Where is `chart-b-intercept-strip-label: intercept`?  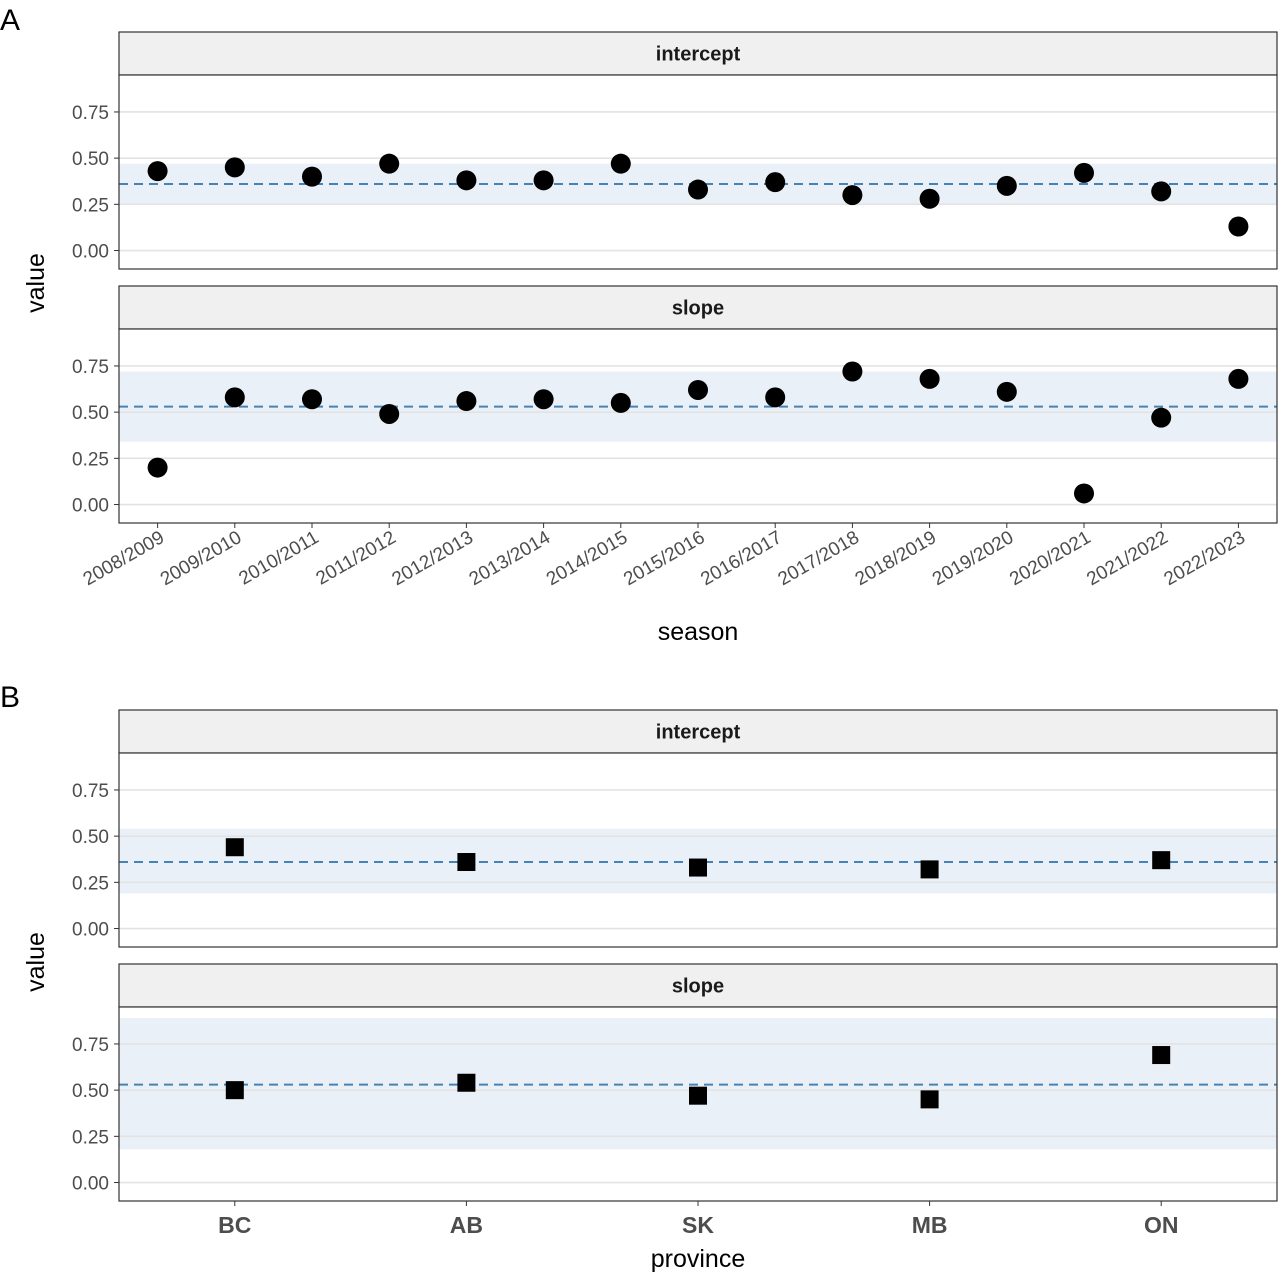
chart-b-intercept-strip-label: intercept is located at coordinates (698, 733).